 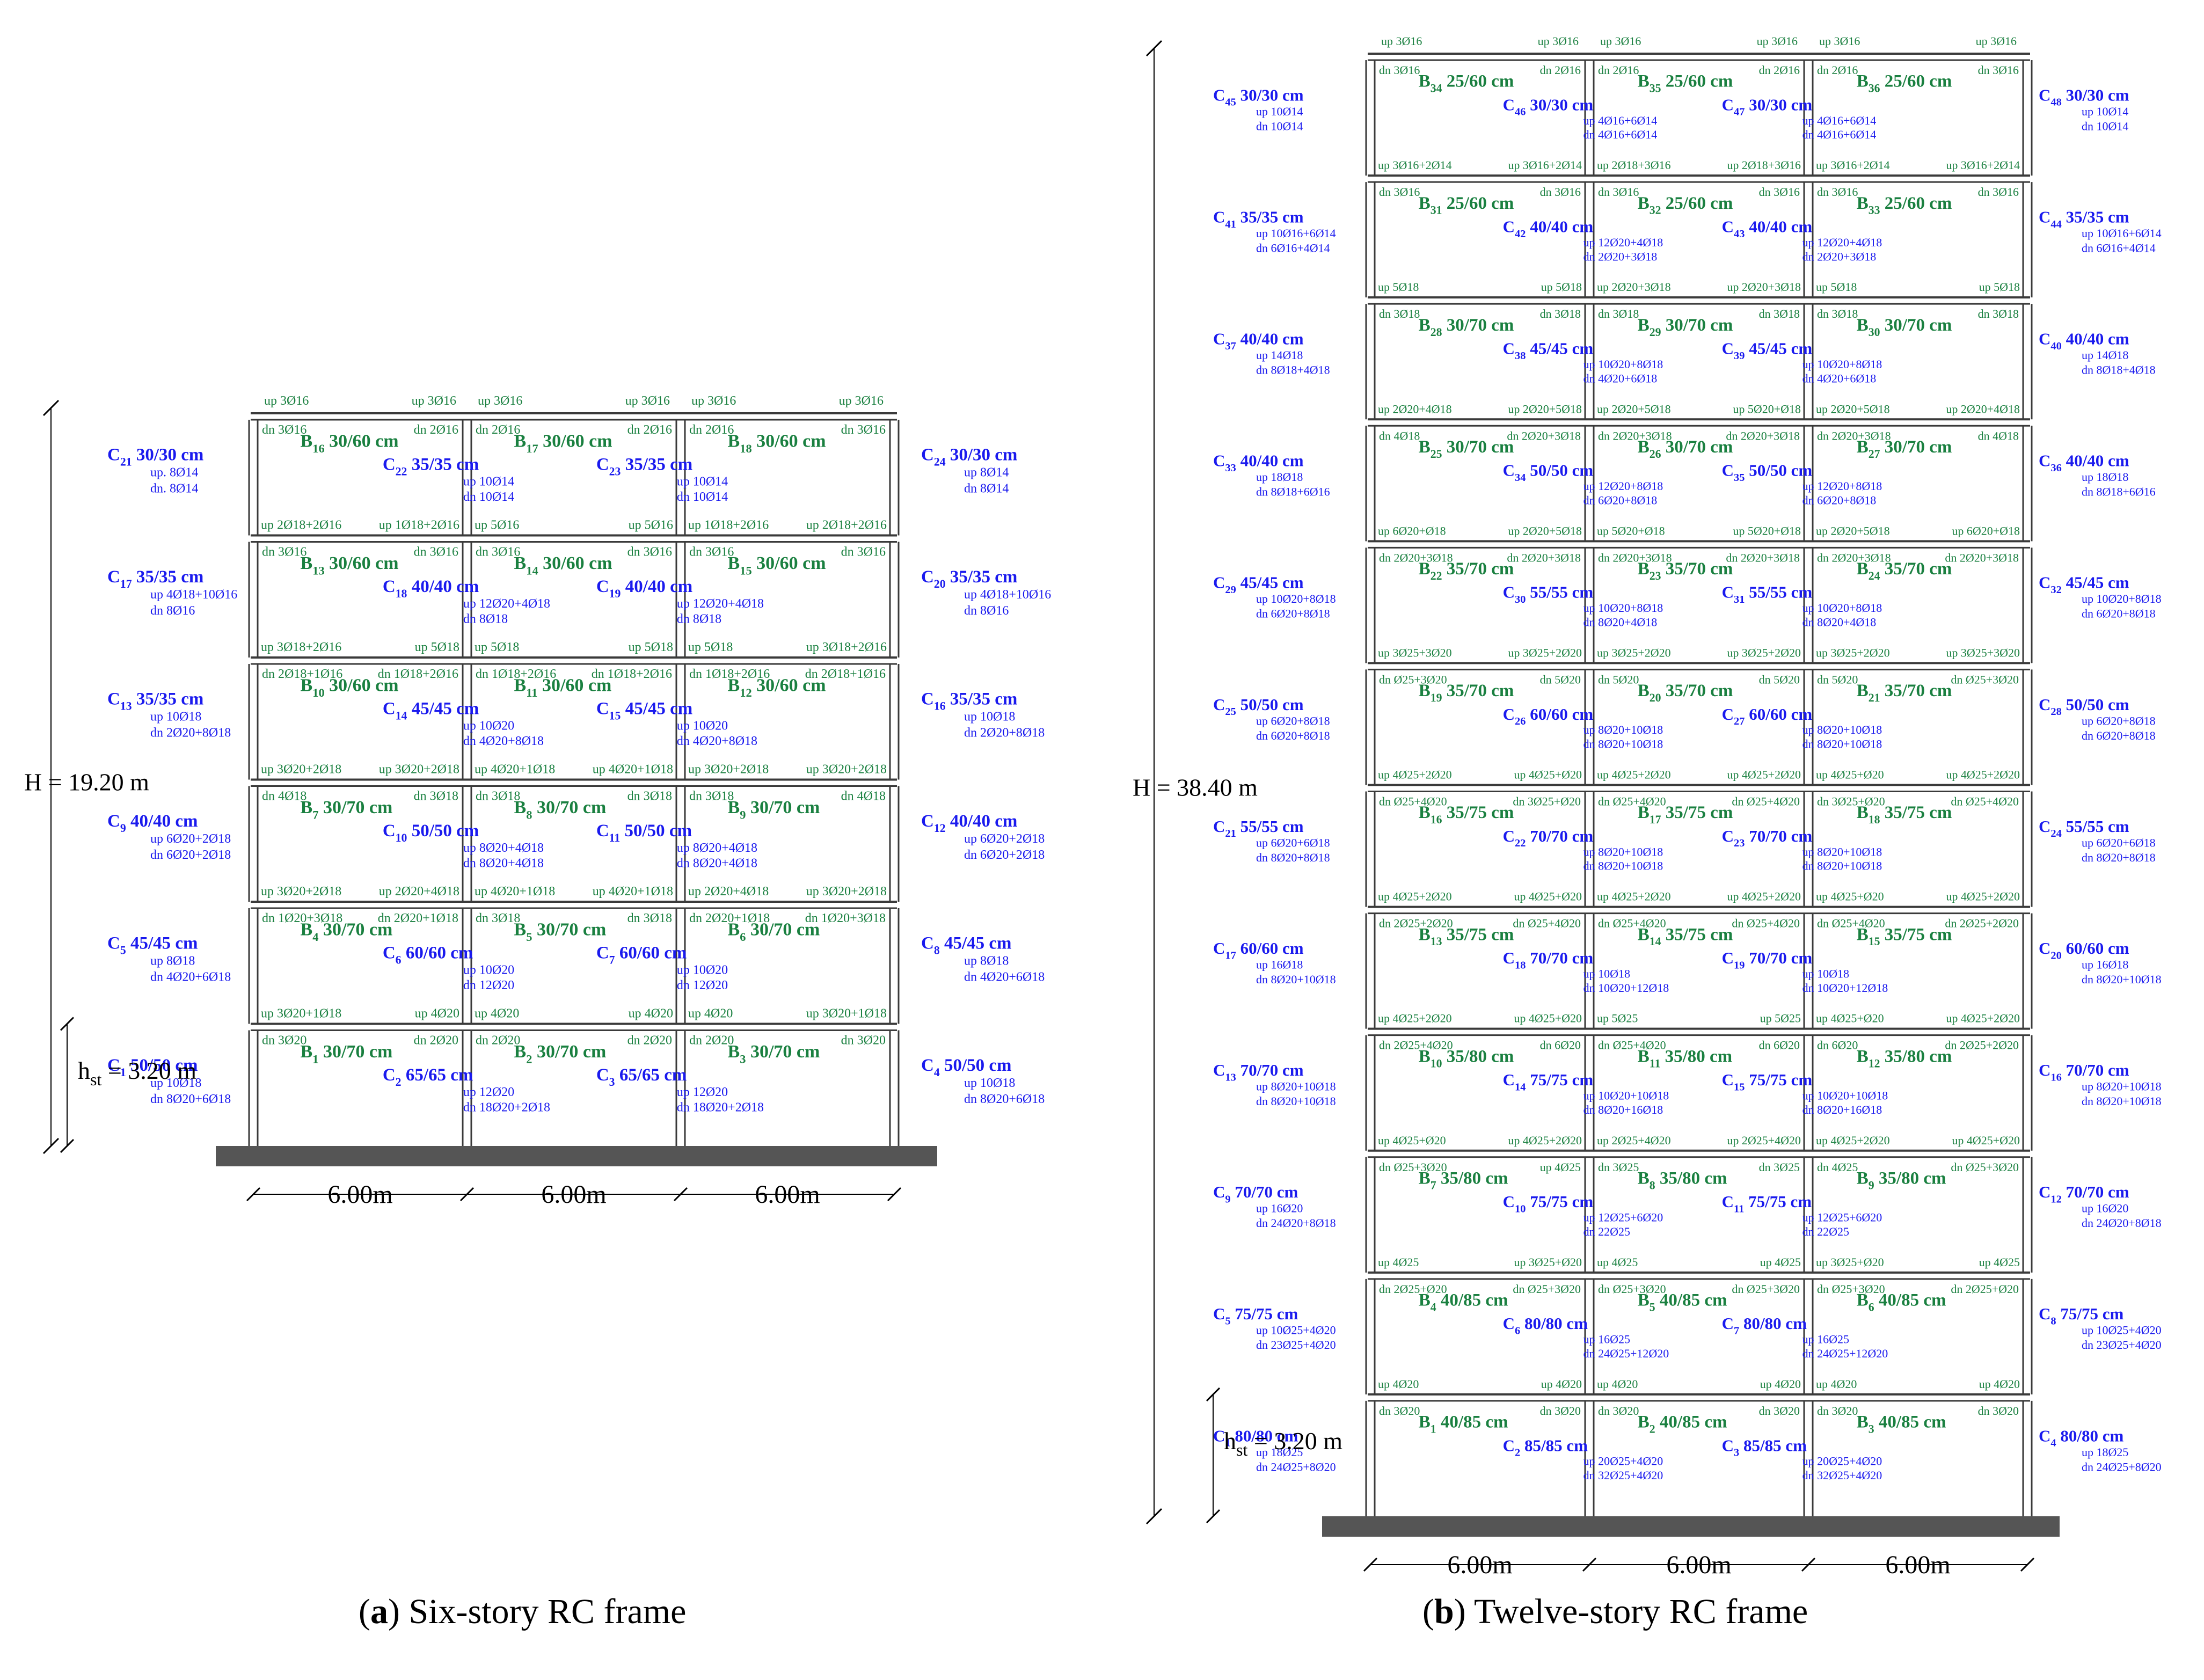 I want to click on beam-top-rebar-left: dn 2Ø20+3Ø18, so click(x=1854, y=435).